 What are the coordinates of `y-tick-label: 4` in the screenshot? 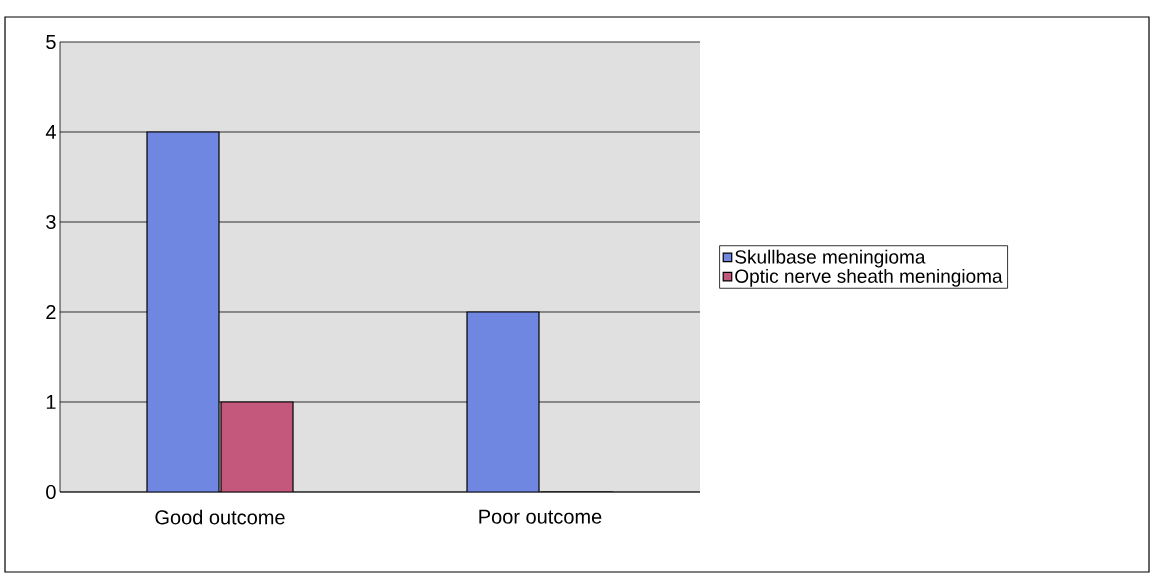 It's located at (50, 132).